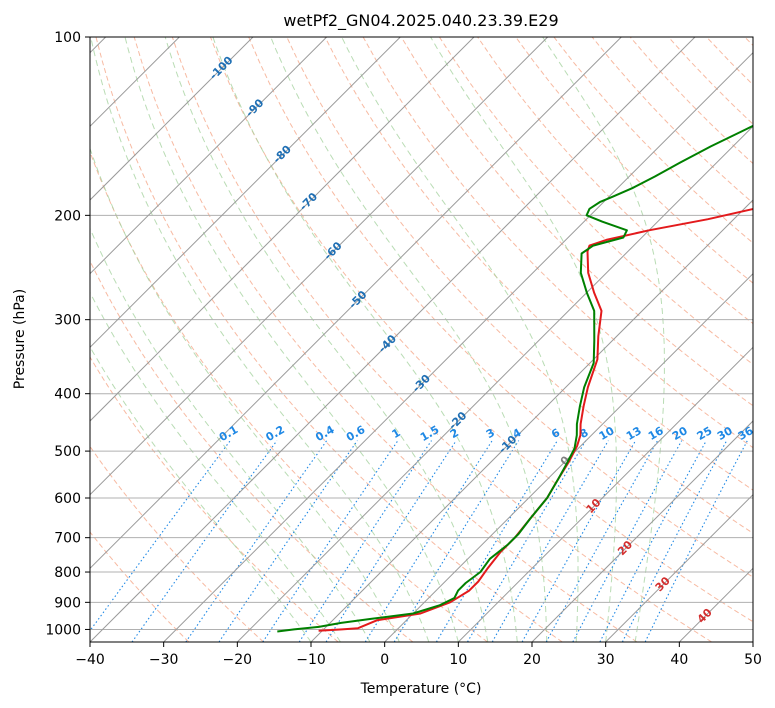 The width and height of the screenshot is (775, 708). I want to click on x-tick-label: −30, so click(164, 660).